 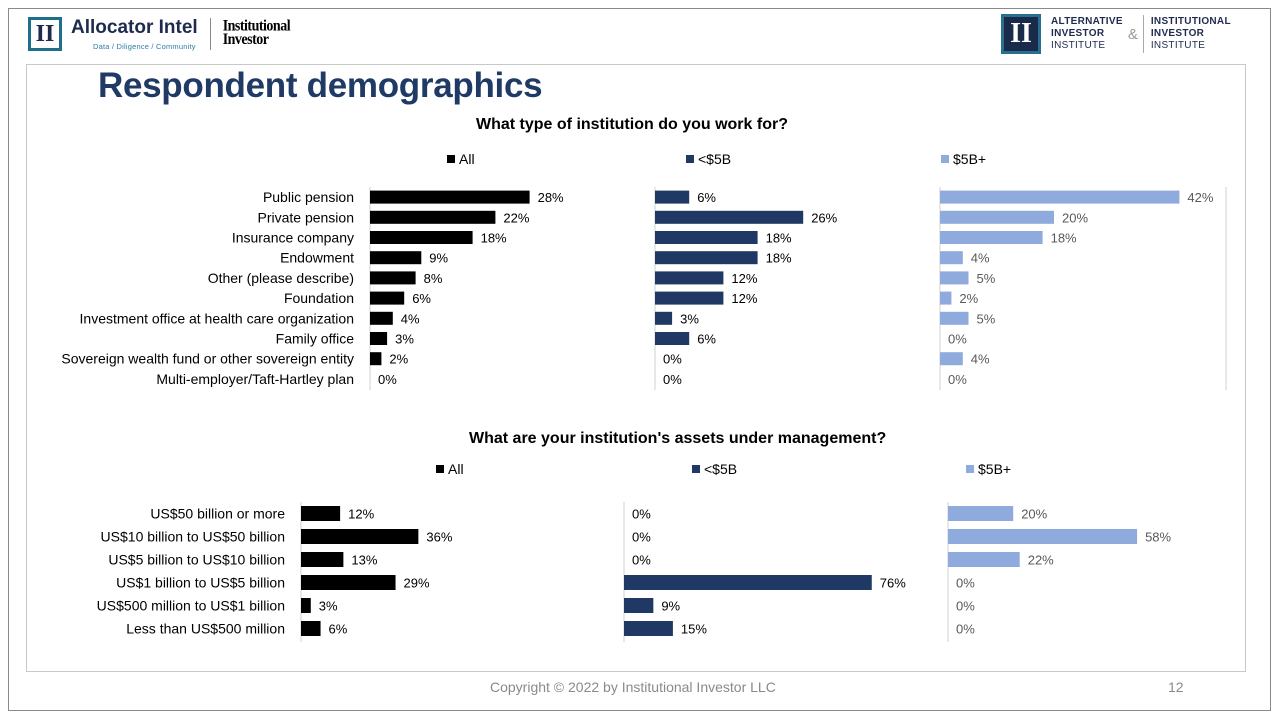 What do you see at coordinates (516, 217) in the screenshot?
I see `chart1-data-label-all: 22%` at bounding box center [516, 217].